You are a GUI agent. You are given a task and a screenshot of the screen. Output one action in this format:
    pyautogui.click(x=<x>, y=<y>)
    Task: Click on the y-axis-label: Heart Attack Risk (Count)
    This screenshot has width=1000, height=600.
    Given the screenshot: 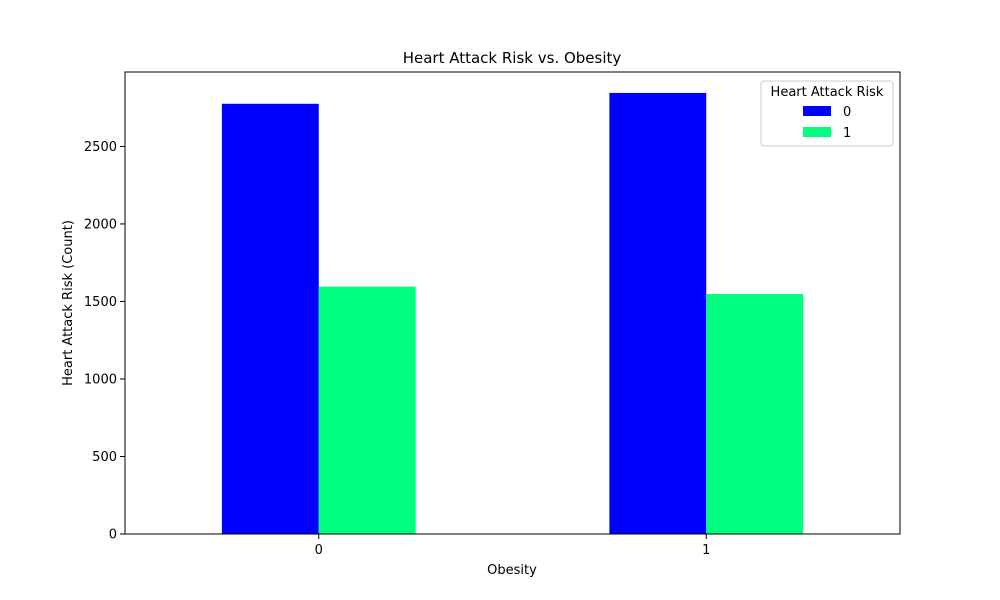 What is the action you would take?
    pyautogui.click(x=68, y=303)
    